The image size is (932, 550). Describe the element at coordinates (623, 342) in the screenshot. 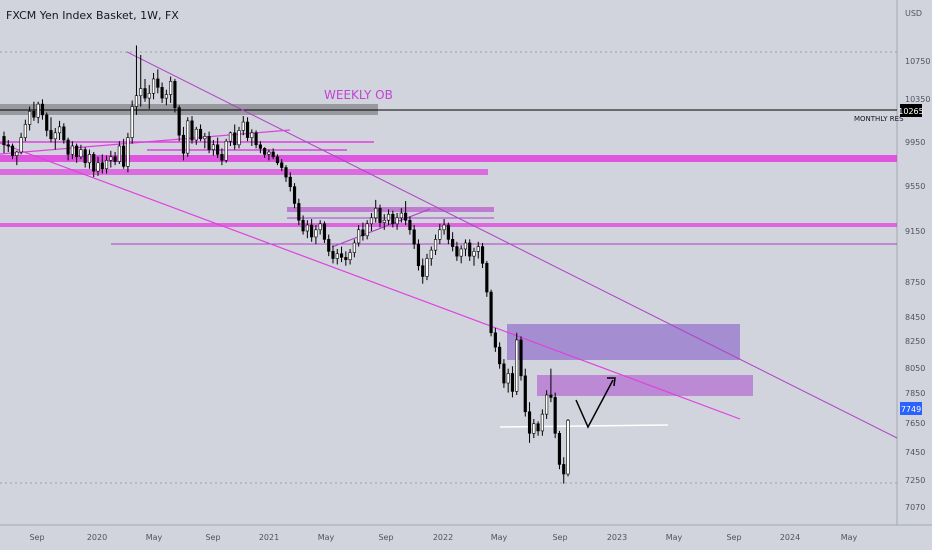

I see `supply-zone-upper` at that location.